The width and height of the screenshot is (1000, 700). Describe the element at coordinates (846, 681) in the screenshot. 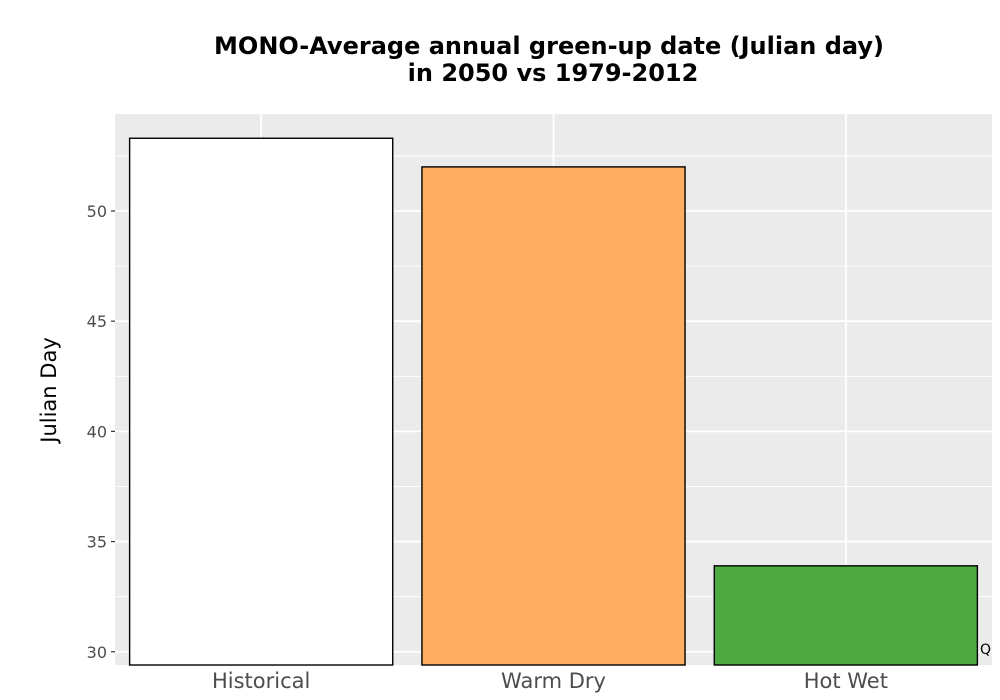

I see `x-tick-label: Hot Wet` at that location.